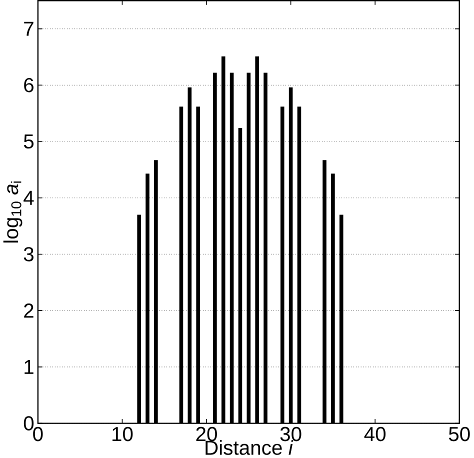 Image resolution: width=474 pixels, height=458 pixels. I want to click on x-tick-label: 40, so click(375, 434).